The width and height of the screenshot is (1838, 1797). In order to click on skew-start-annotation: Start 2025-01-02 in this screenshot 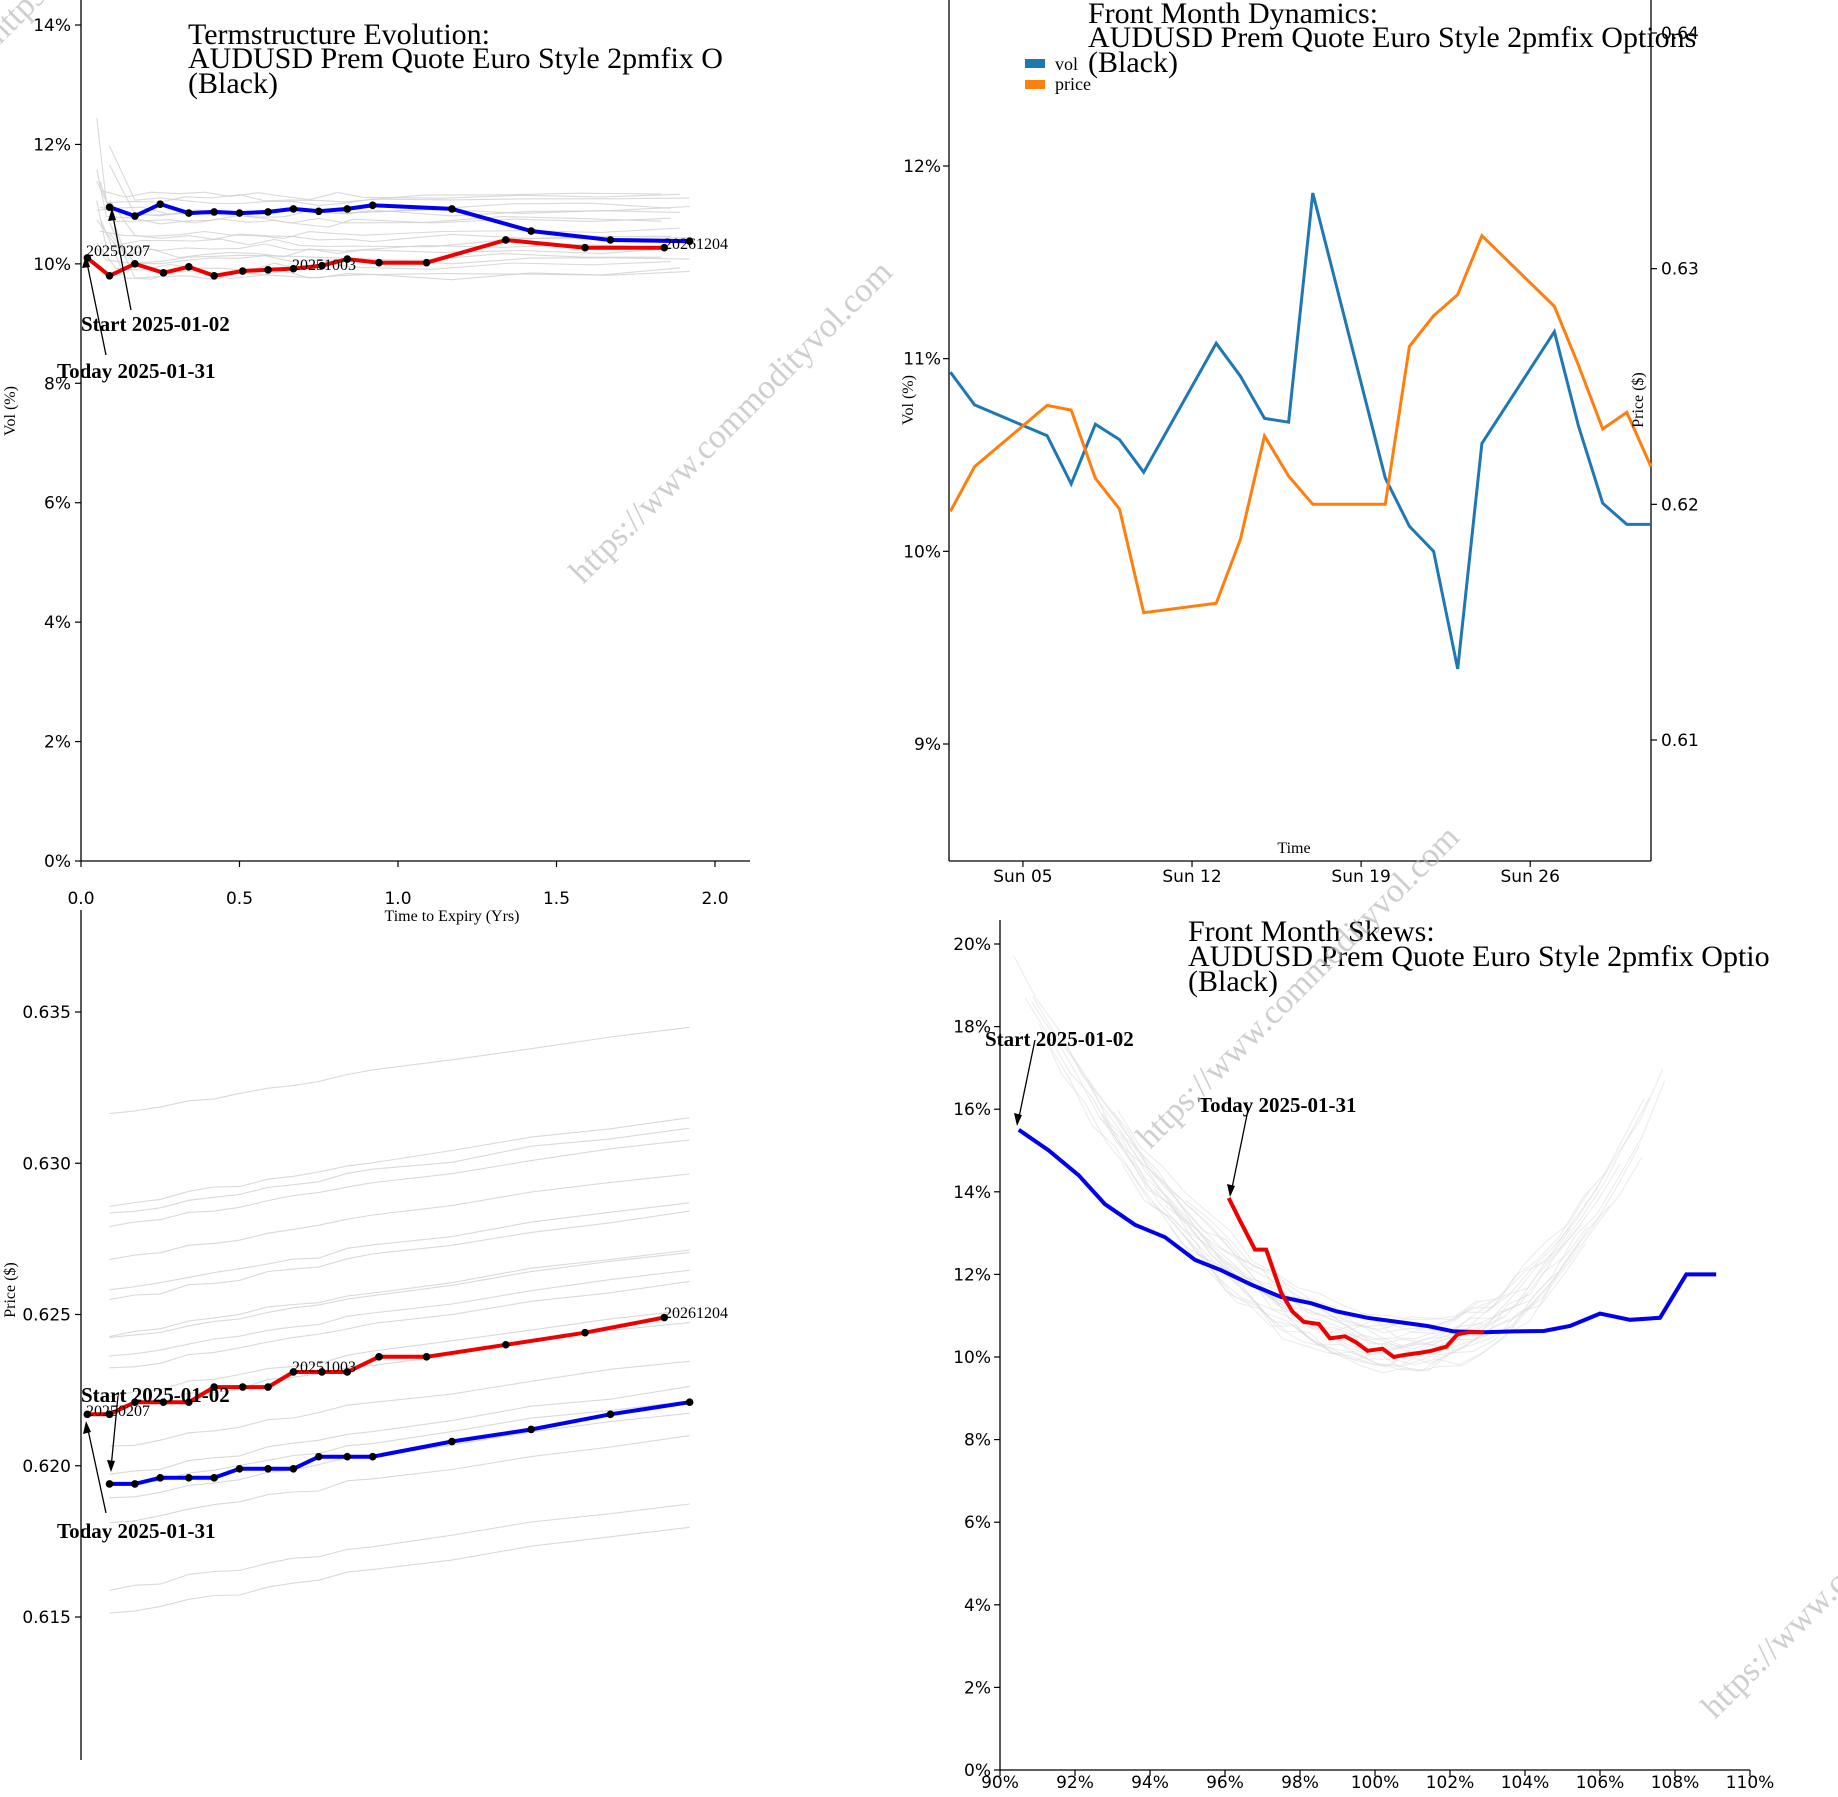, I will do `click(1059, 1039)`.